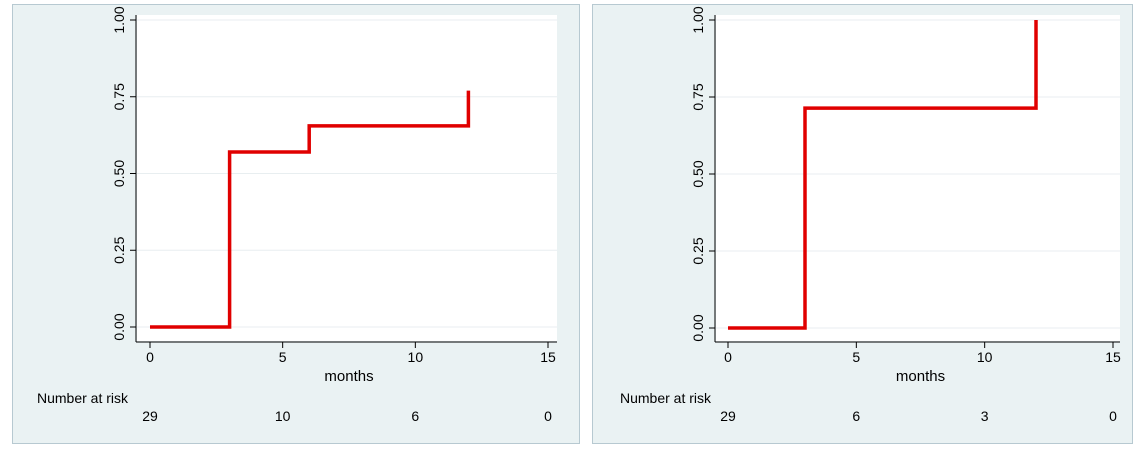  Describe the element at coordinates (985, 416) in the screenshot. I see `risk-table-value: 3` at that location.